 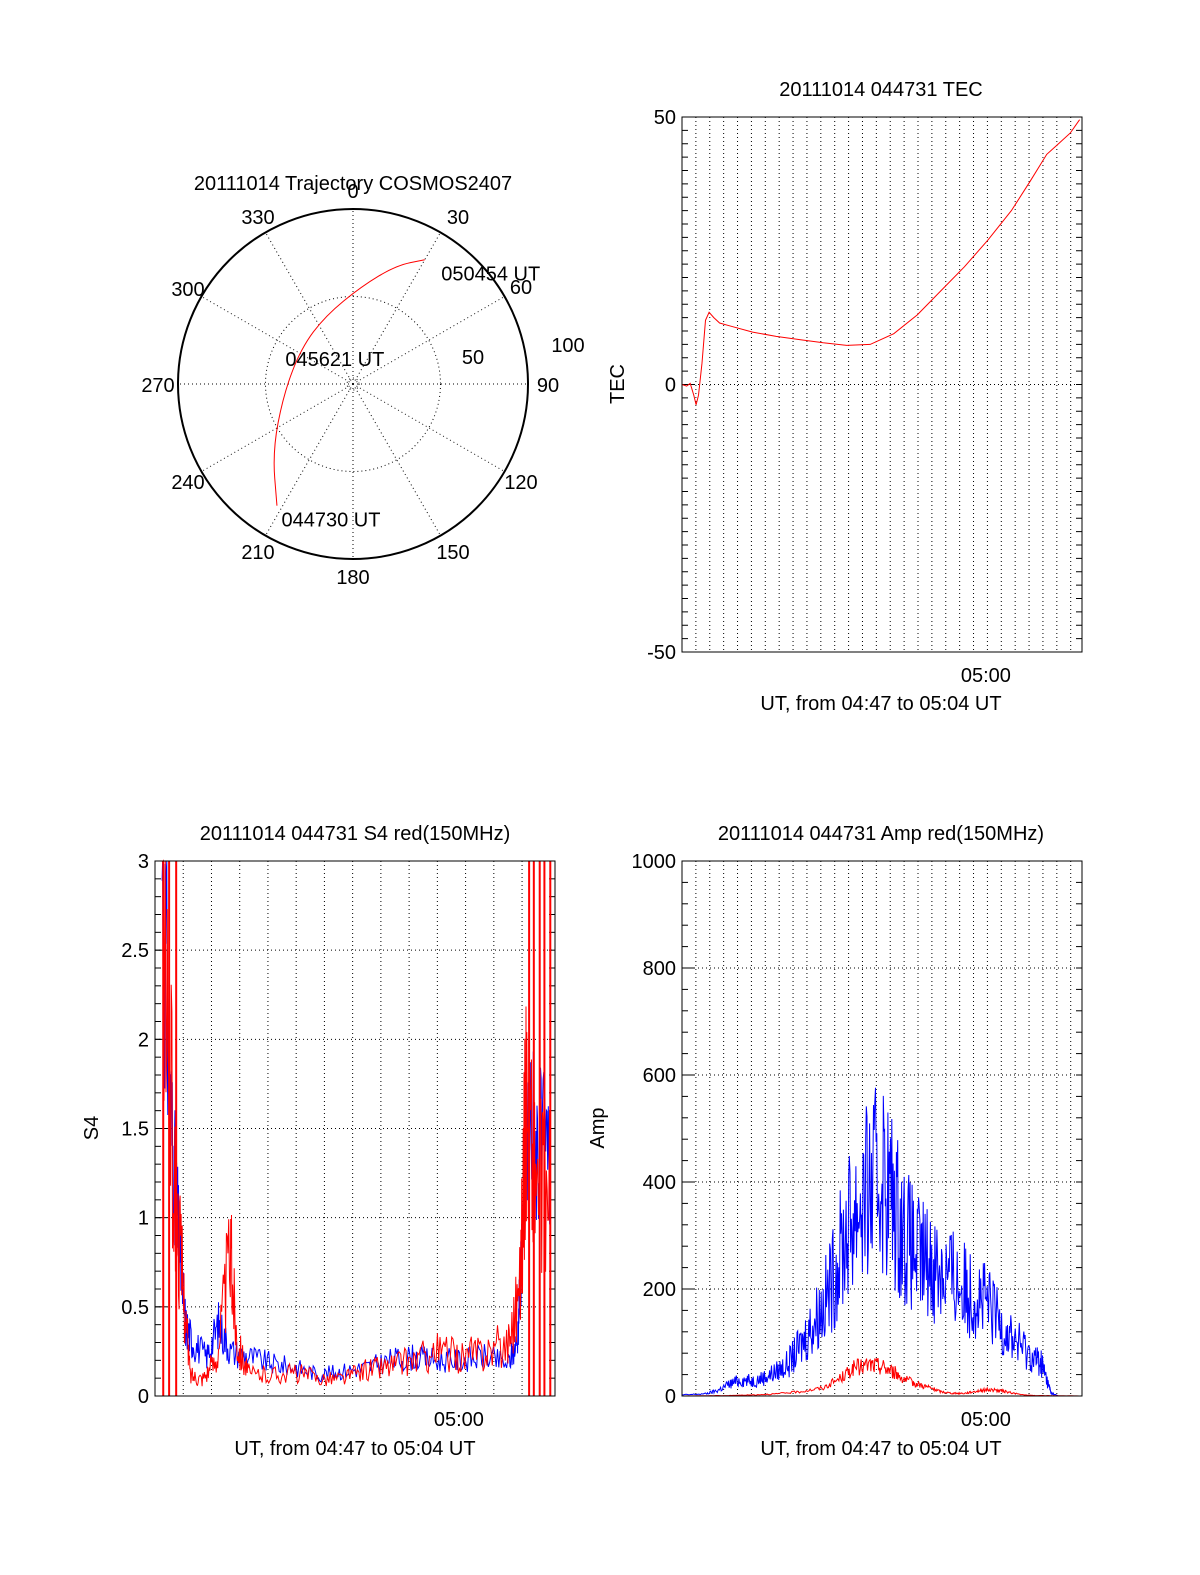 I want to click on trajectory-line, so click(x=349, y=382).